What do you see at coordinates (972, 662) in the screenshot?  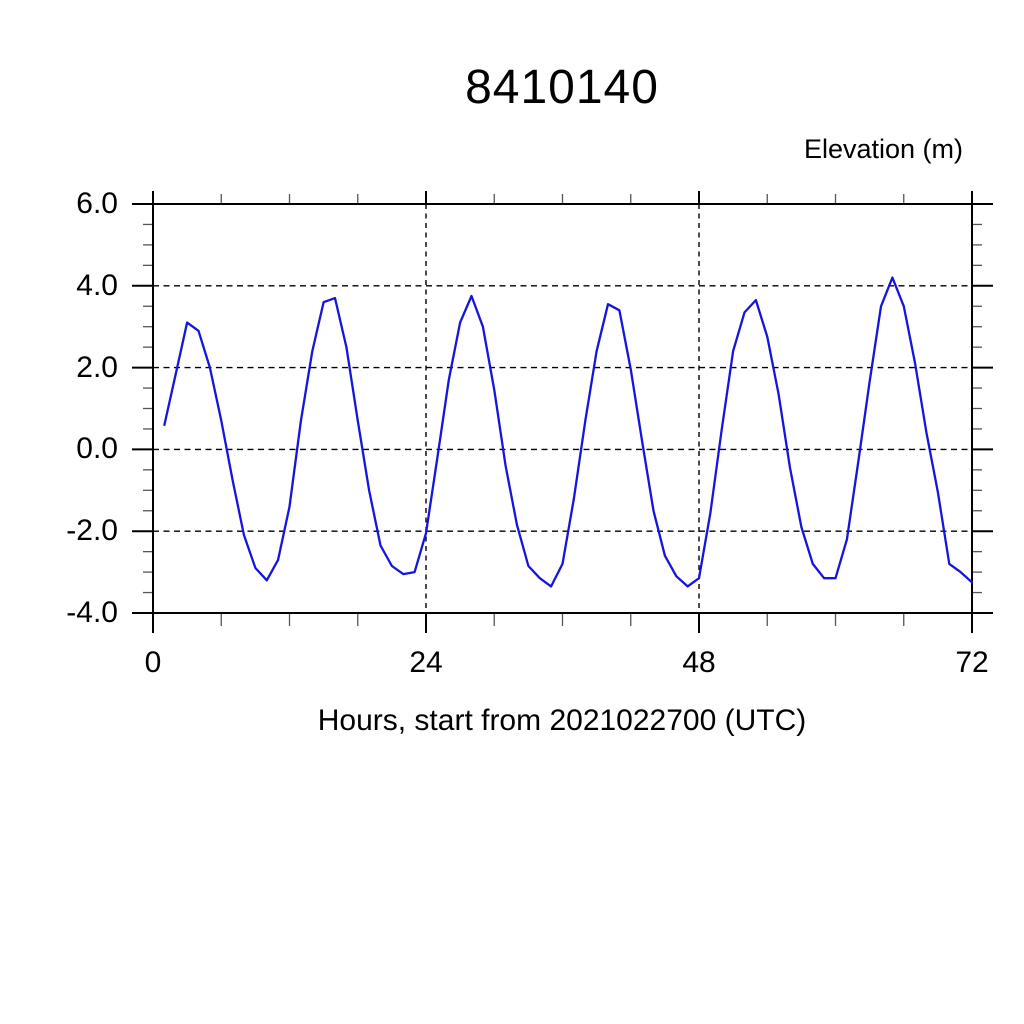 I see `x-tick-label: 72` at bounding box center [972, 662].